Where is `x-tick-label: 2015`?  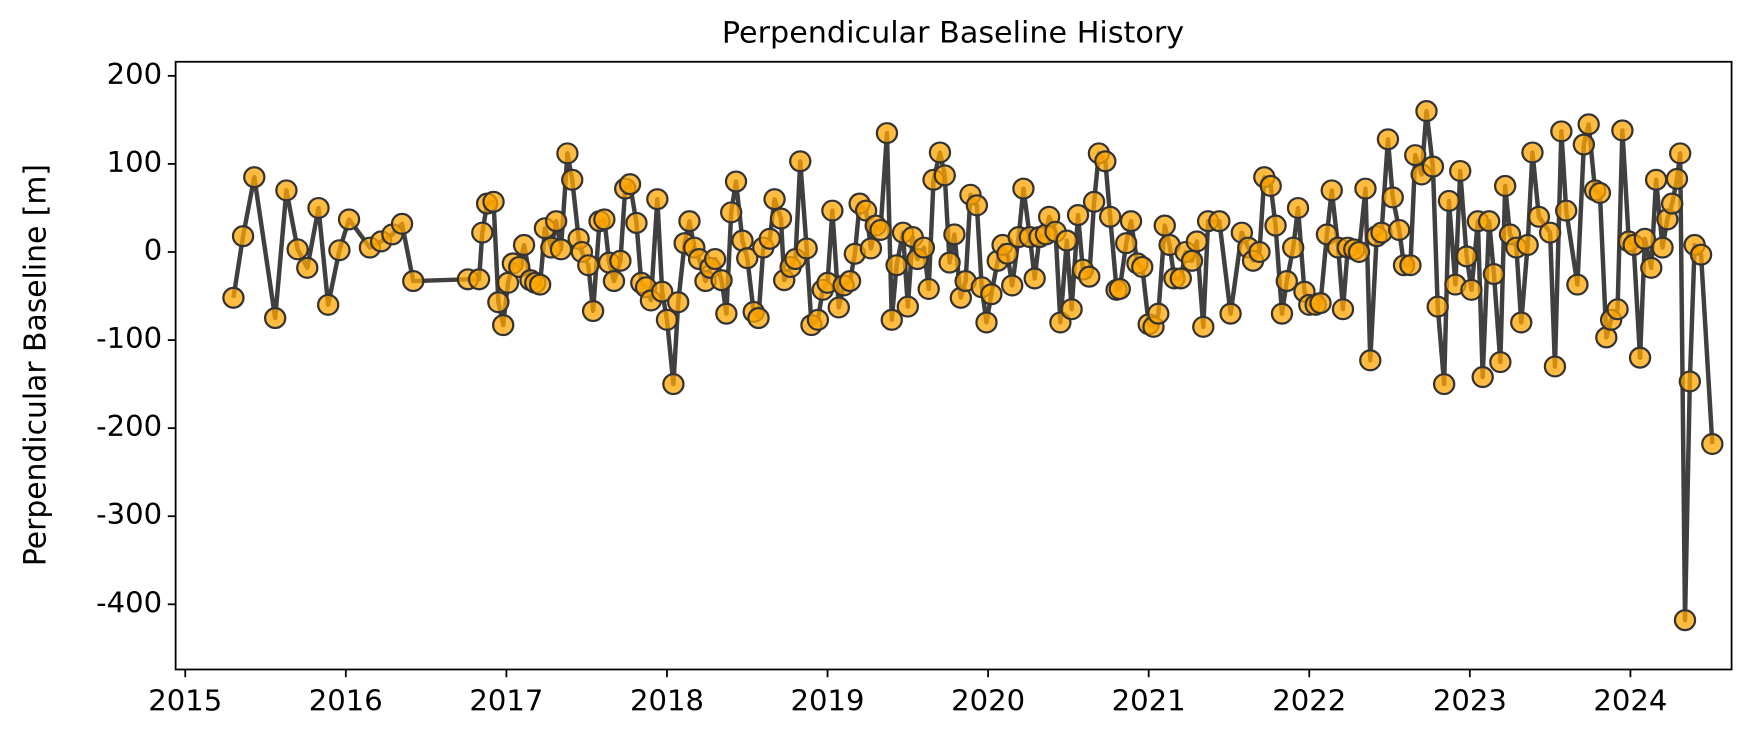
x-tick-label: 2015 is located at coordinates (185, 701).